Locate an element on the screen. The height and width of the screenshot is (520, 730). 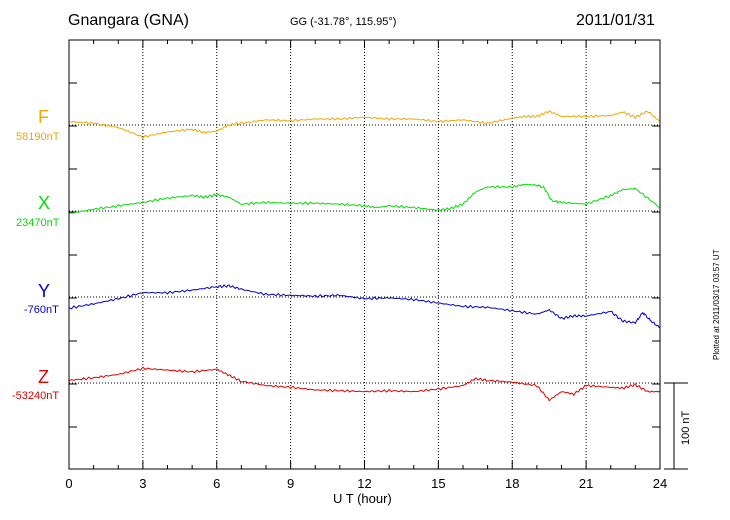
x-tick-label: 9 is located at coordinates (290, 483).